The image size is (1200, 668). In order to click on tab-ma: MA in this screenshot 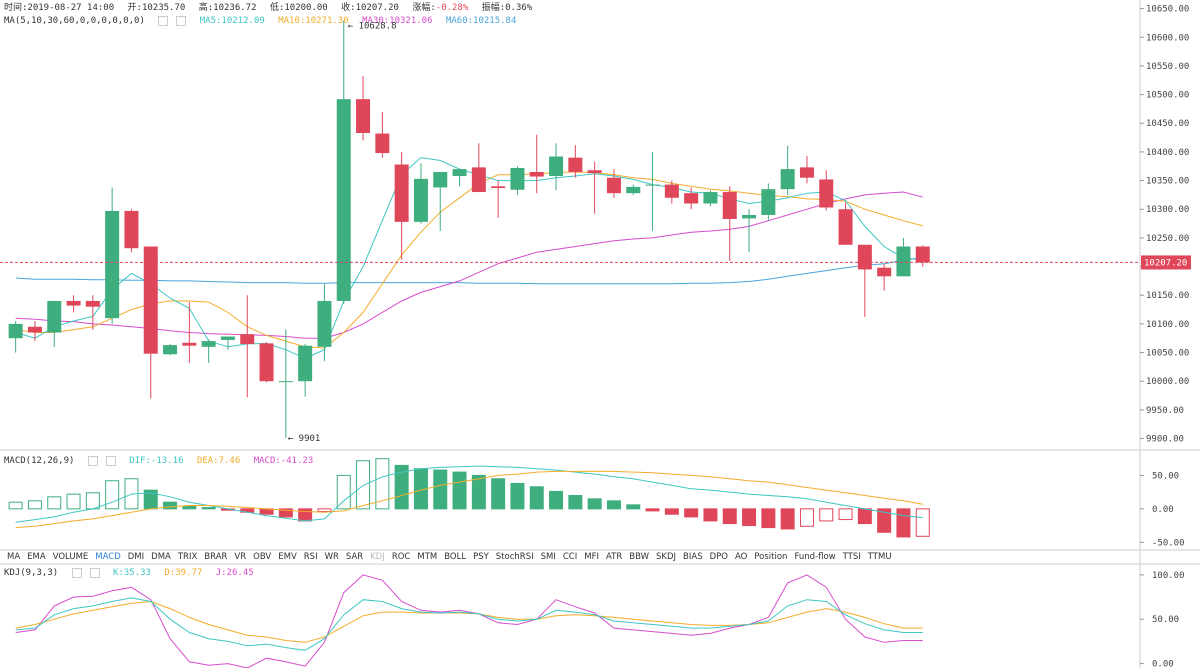, I will do `click(14, 557)`.